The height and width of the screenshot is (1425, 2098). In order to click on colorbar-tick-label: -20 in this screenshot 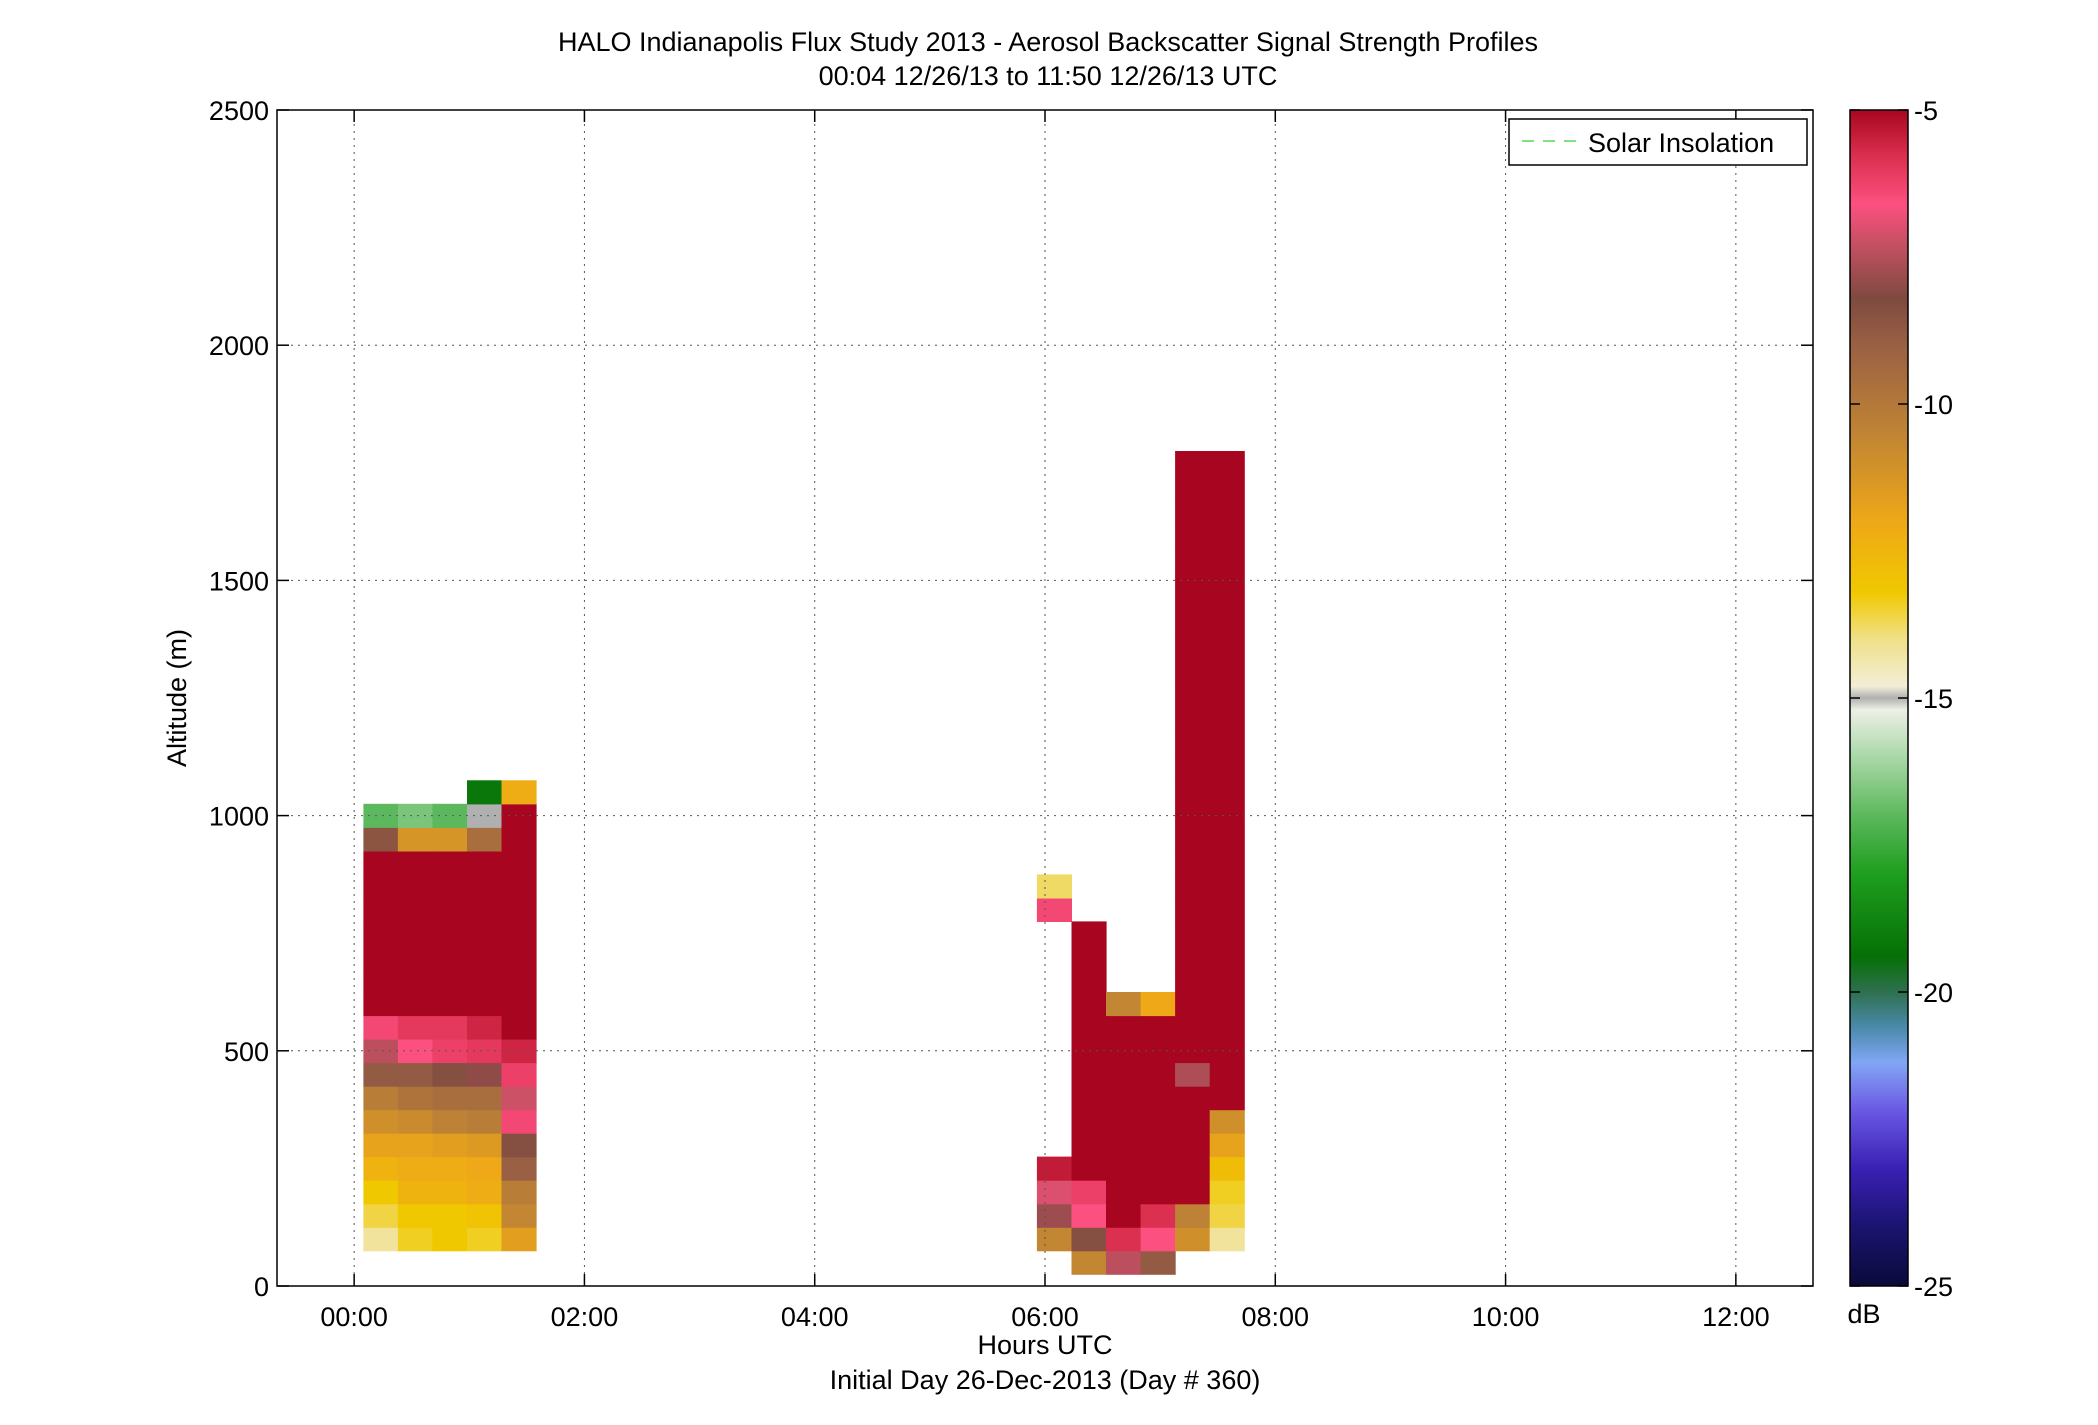, I will do `click(1933, 993)`.